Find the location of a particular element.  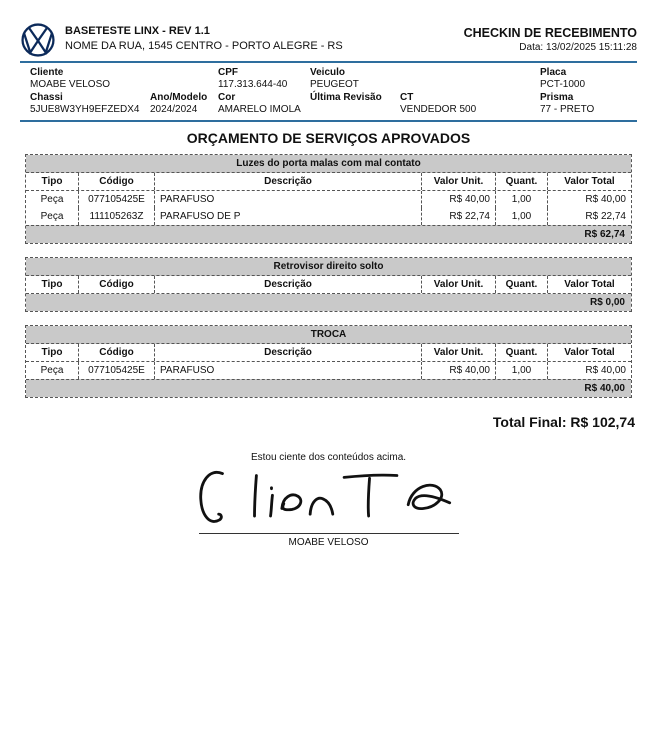

field-cor: Cor AMARELO IMOLA is located at coordinates (259, 104).